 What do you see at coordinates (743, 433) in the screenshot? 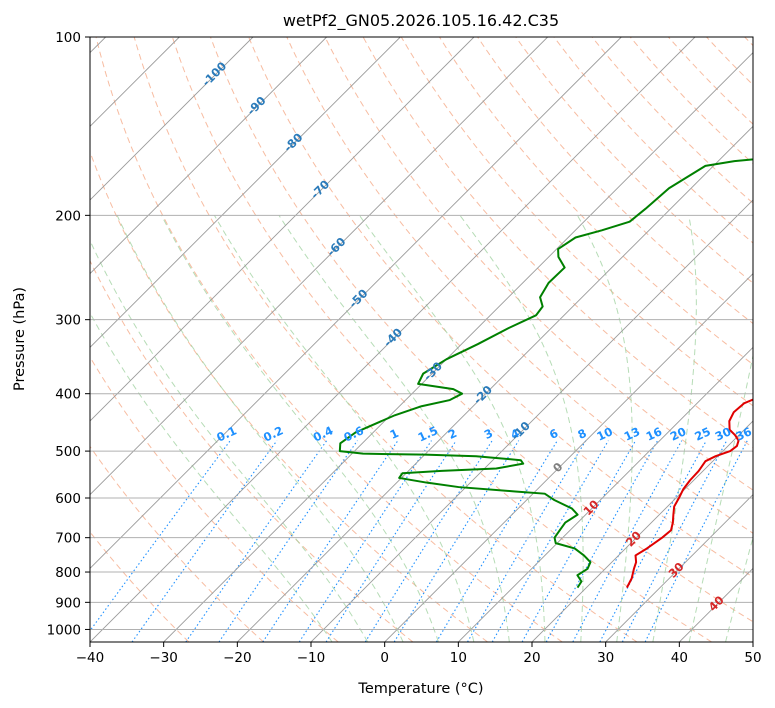
I see `mixing-ratio-label: 36` at bounding box center [743, 433].